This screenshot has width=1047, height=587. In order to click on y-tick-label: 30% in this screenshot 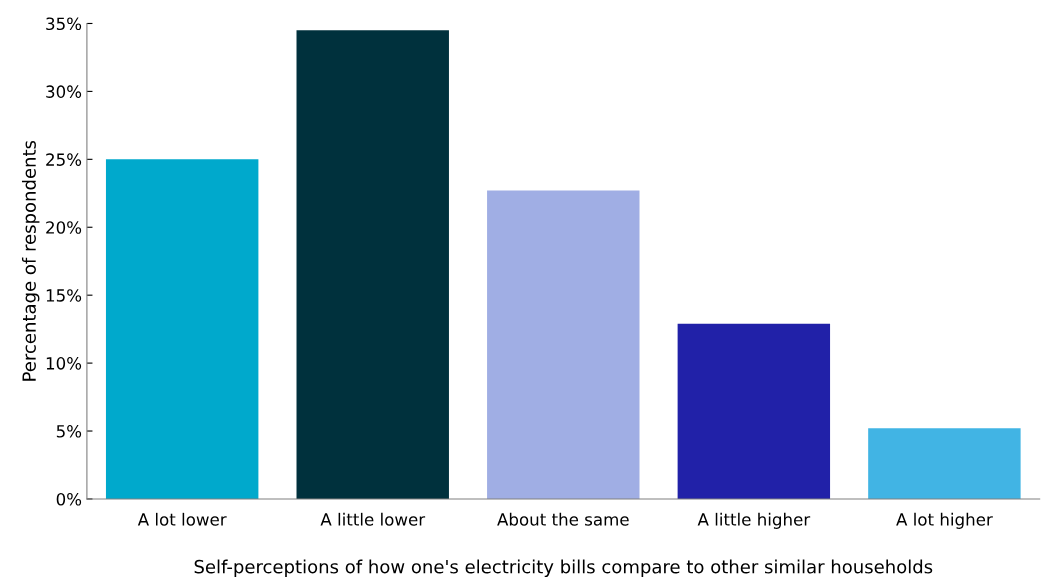, I will do `click(64, 91)`.